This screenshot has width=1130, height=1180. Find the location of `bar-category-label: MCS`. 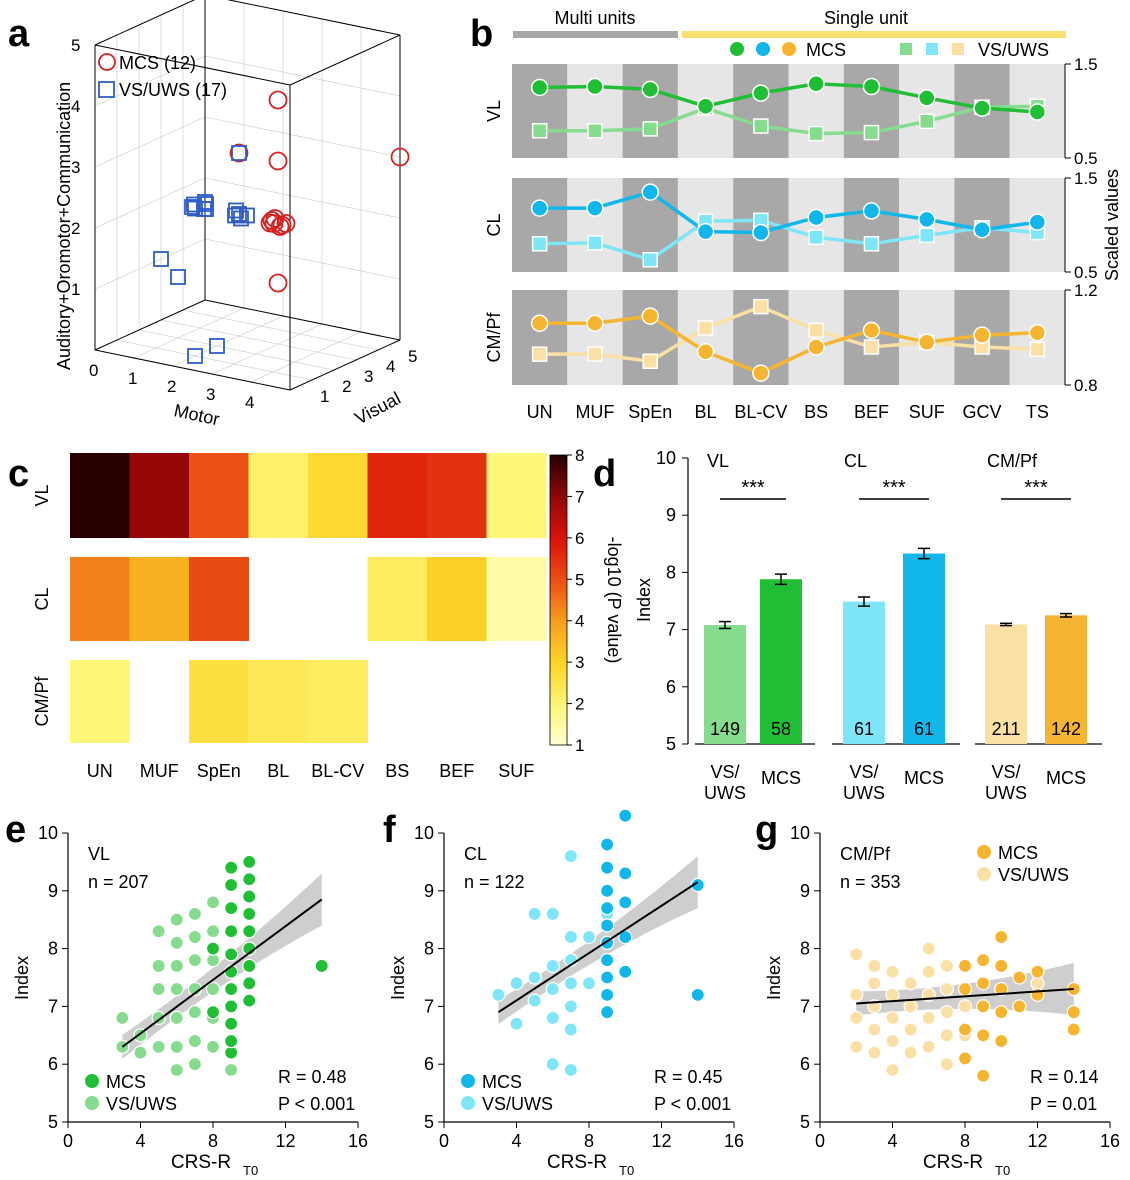

bar-category-label: MCS is located at coordinates (924, 778).